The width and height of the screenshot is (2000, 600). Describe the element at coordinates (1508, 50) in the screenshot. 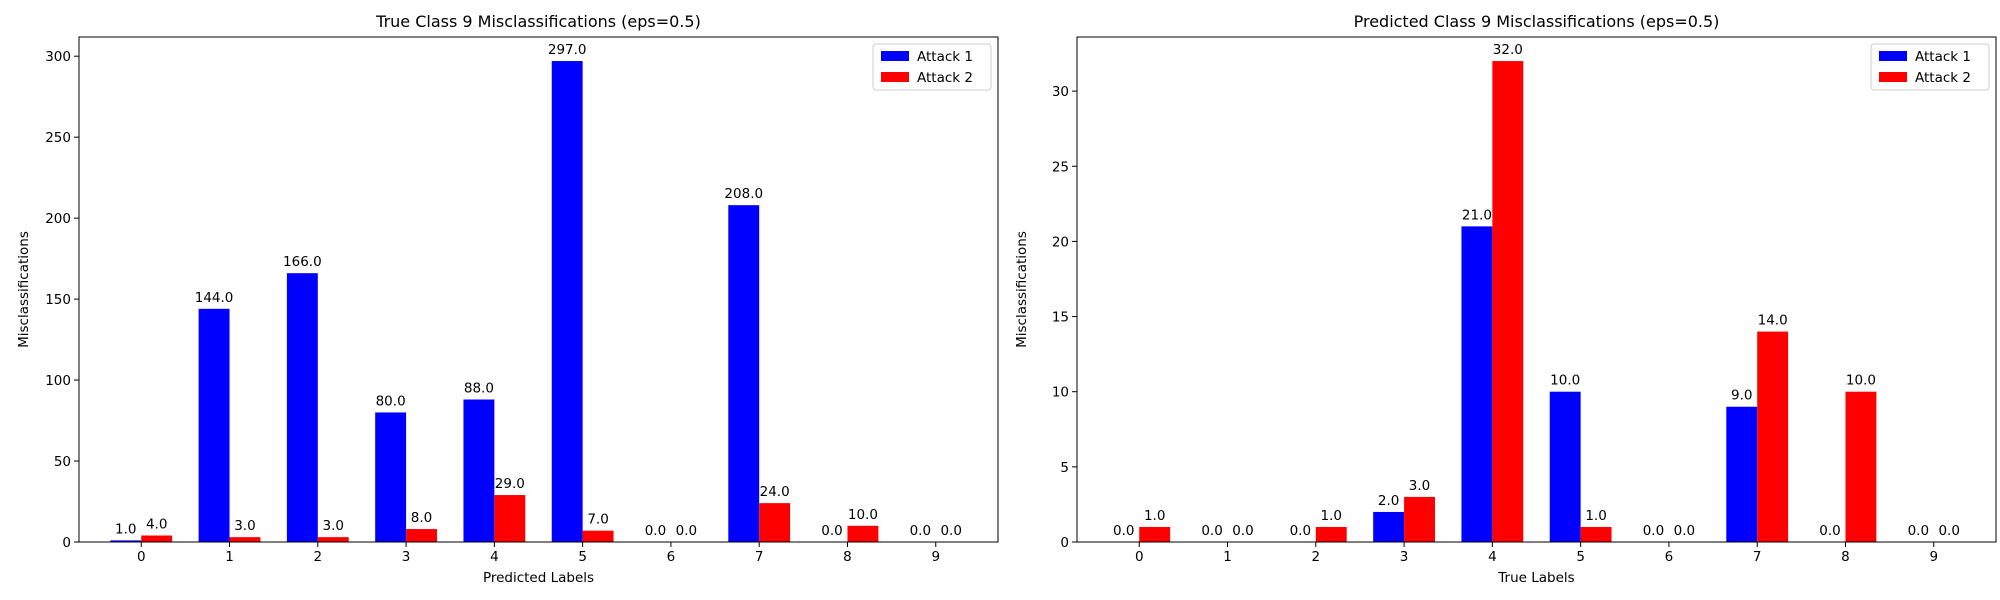

I see `data-label: 32.0` at that location.